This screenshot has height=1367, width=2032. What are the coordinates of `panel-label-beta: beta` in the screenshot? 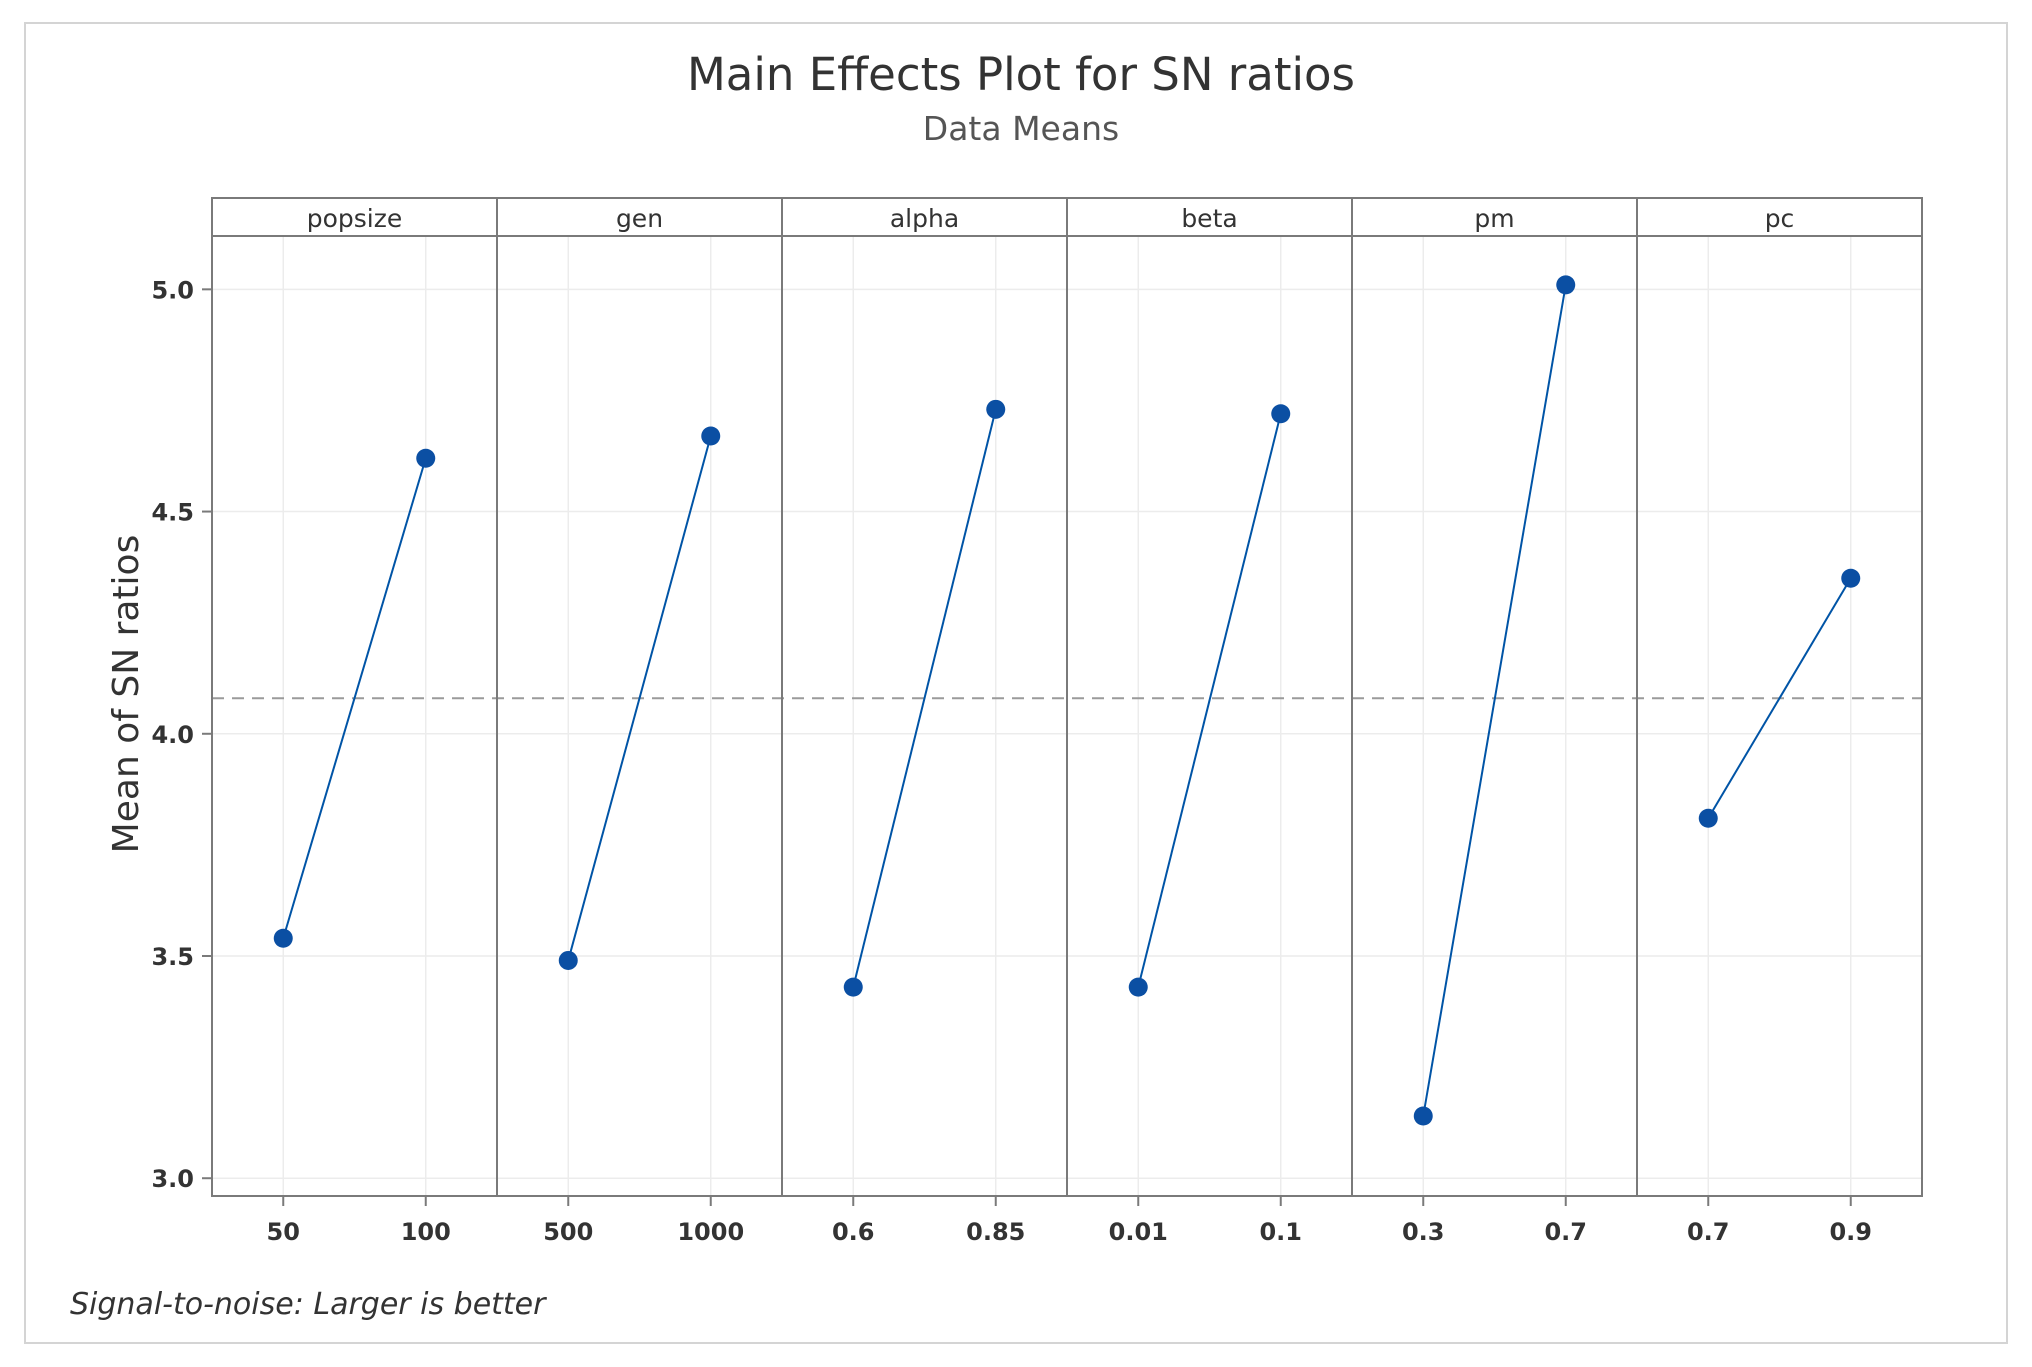 It's located at (1209, 218).